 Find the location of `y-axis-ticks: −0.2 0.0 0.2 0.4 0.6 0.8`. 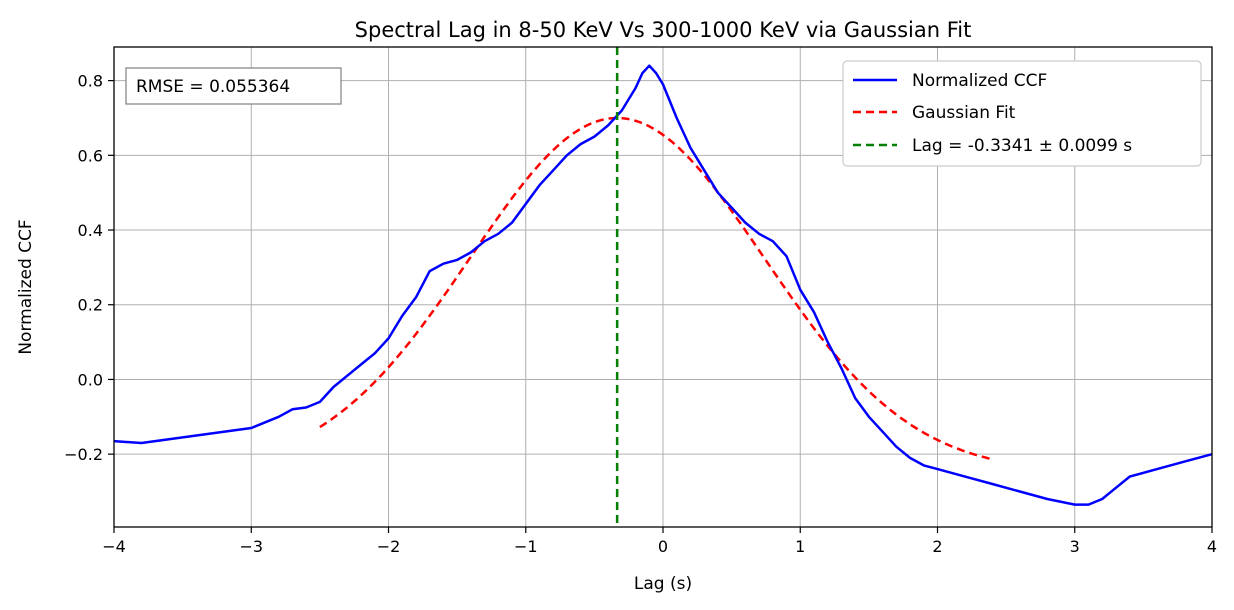

y-axis-ticks: −0.2 0.0 0.2 0.4 0.6 0.8 is located at coordinates (89, 268).